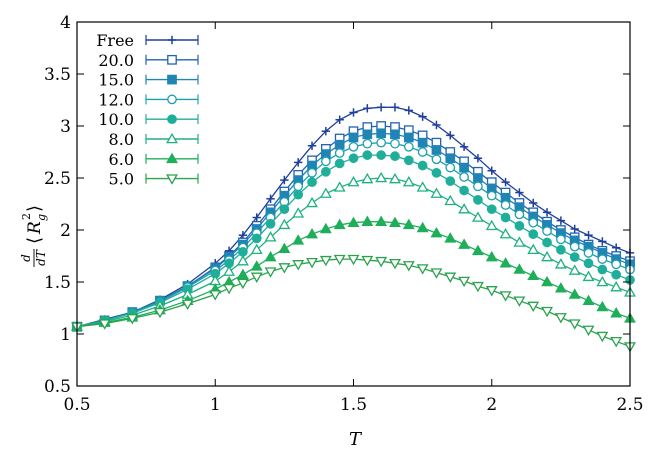 The width and height of the screenshot is (664, 453). Describe the element at coordinates (26, 258) in the screenshot. I see `y-axis-title-numerator: d` at that location.